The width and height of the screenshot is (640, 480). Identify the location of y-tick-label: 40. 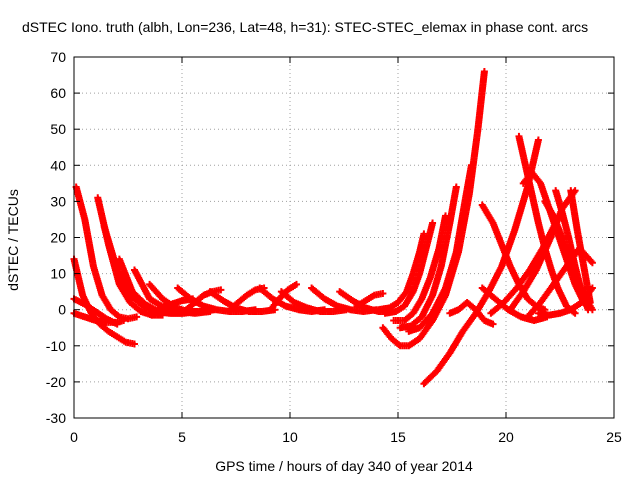
(58, 165).